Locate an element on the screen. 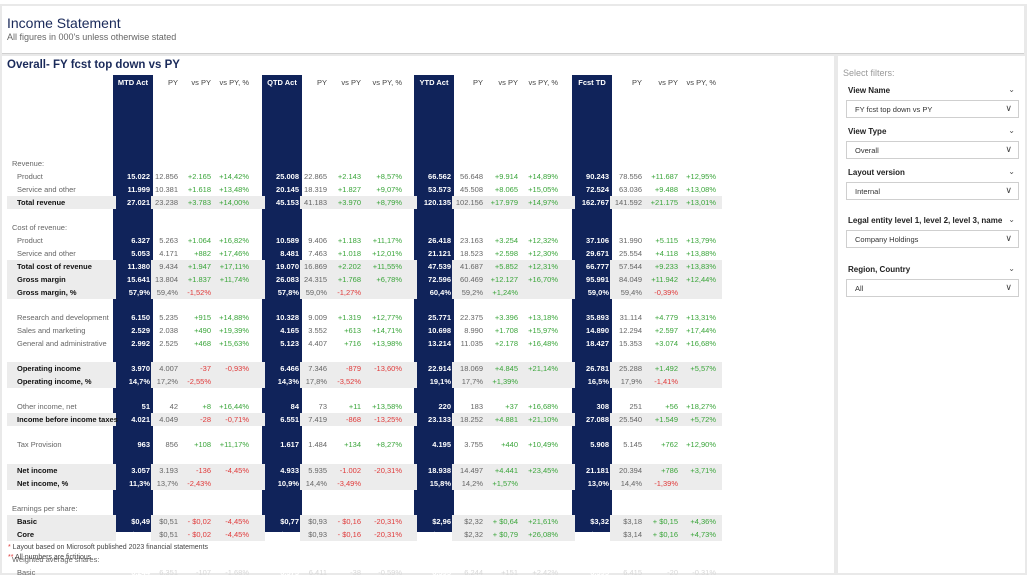 This screenshot has width=1027, height=575. table-cell: $0,51 is located at coordinates (168, 521).